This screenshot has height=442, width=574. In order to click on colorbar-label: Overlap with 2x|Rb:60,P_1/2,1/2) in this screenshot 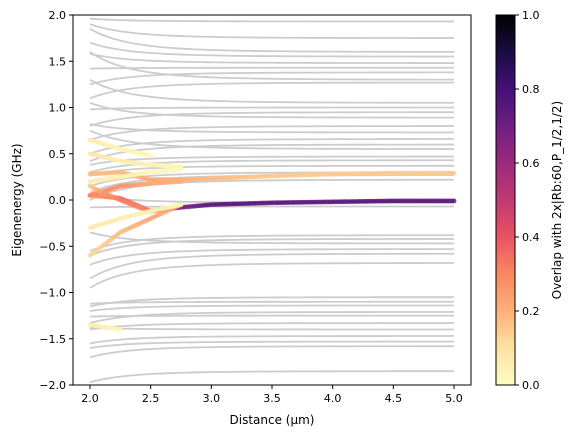, I will do `click(557, 200)`.